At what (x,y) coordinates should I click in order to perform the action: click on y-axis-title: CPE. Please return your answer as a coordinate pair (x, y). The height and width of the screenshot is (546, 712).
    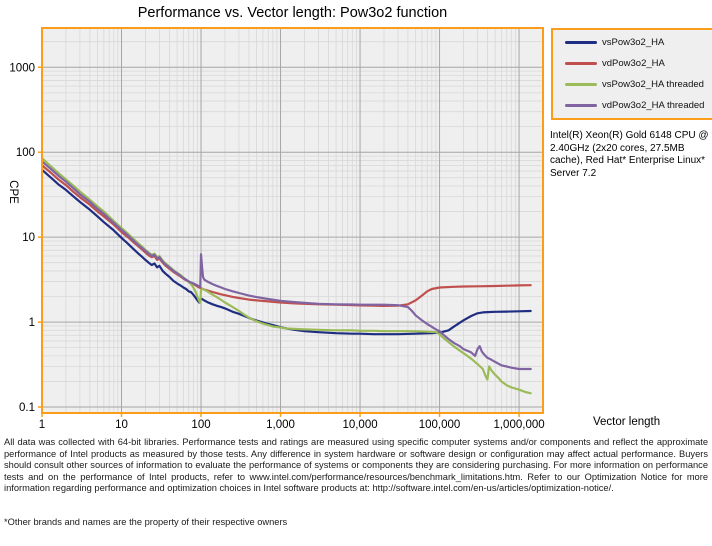
    Looking at the image, I should click on (12, 192).